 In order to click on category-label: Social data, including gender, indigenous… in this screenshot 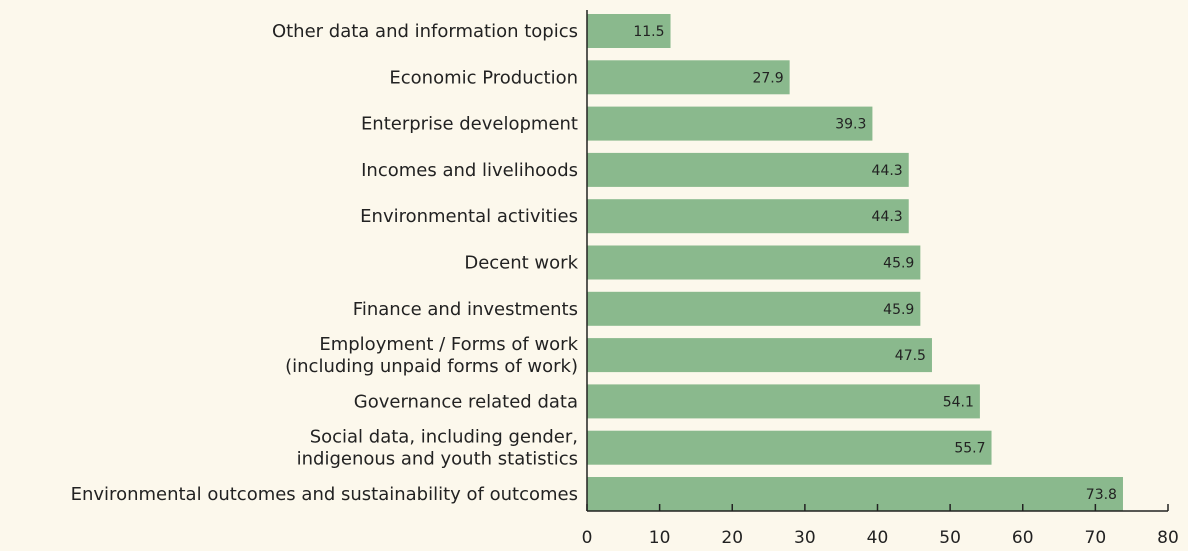, I will do `click(437, 448)`.